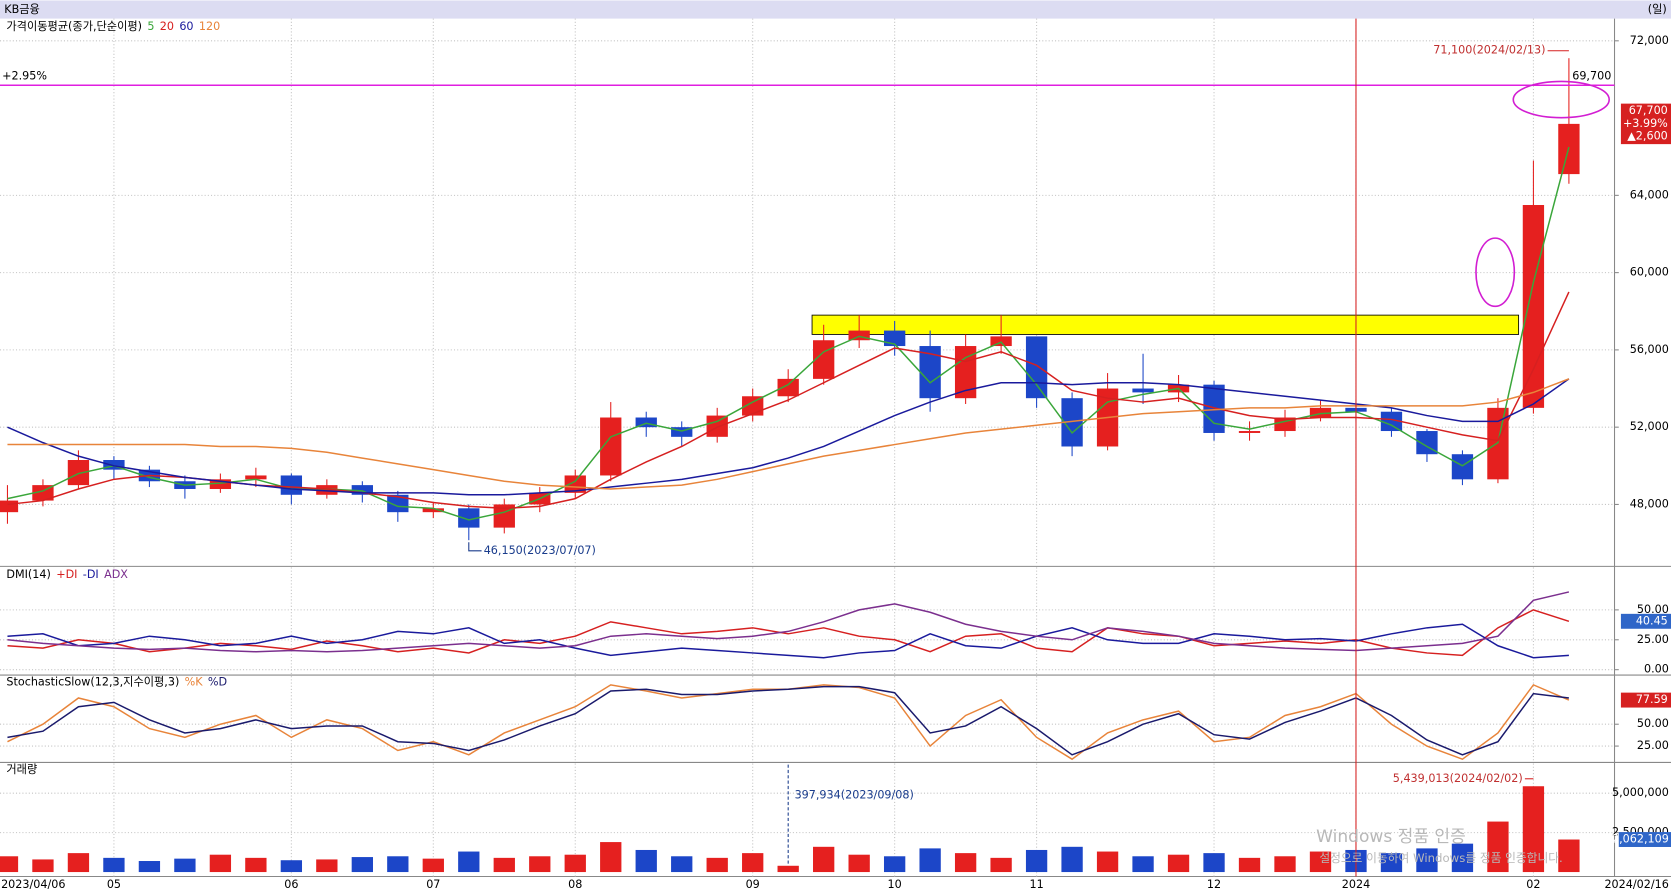  I want to click on x-tick-label: 11, so click(1036, 884).